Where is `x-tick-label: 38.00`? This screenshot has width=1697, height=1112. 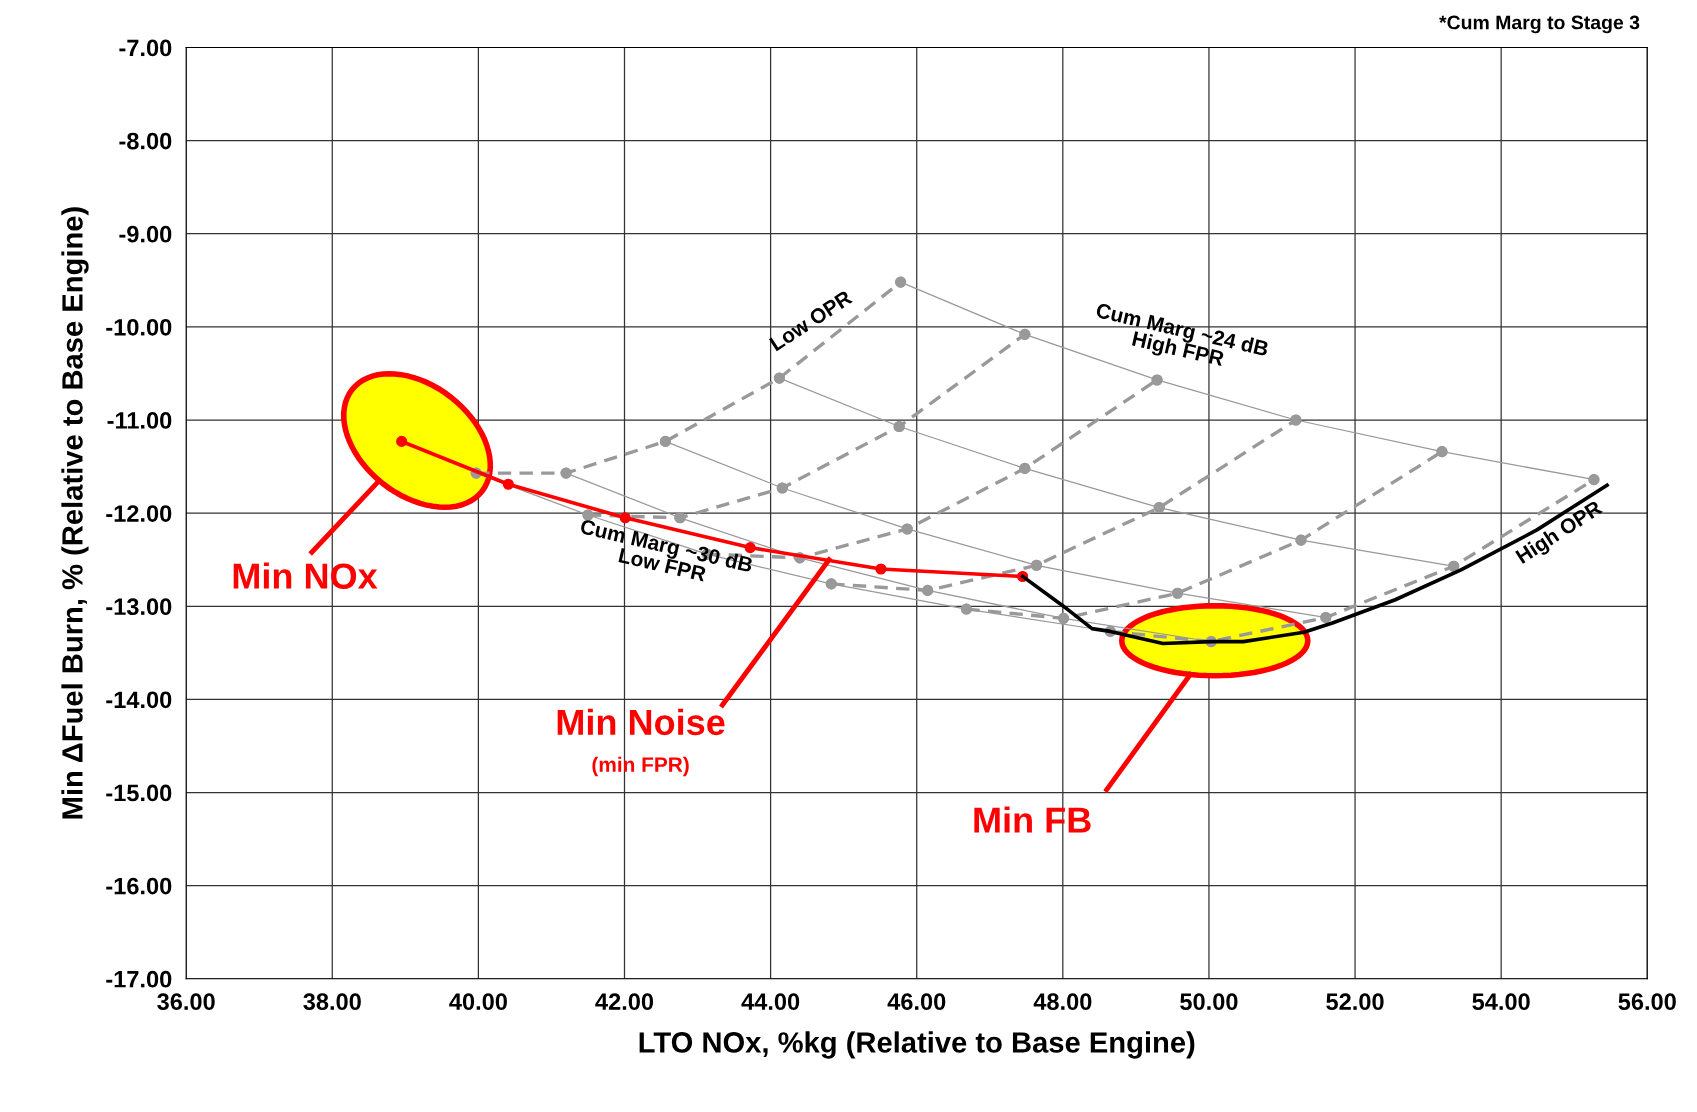 x-tick-label: 38.00 is located at coordinates (332, 1002).